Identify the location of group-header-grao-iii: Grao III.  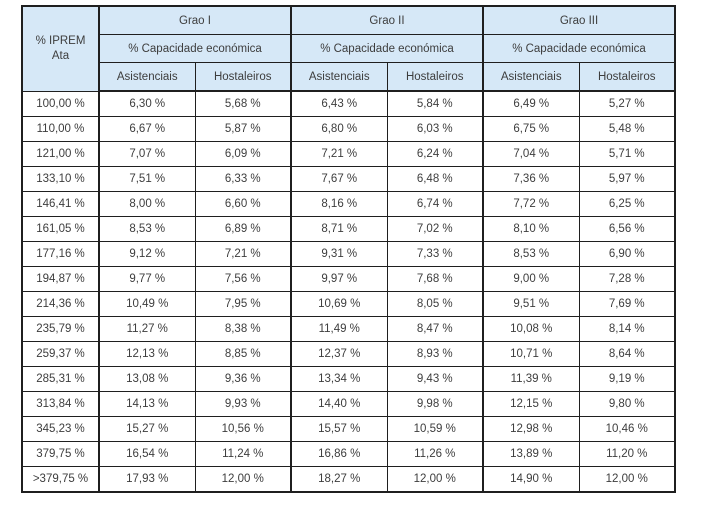
(579, 20).